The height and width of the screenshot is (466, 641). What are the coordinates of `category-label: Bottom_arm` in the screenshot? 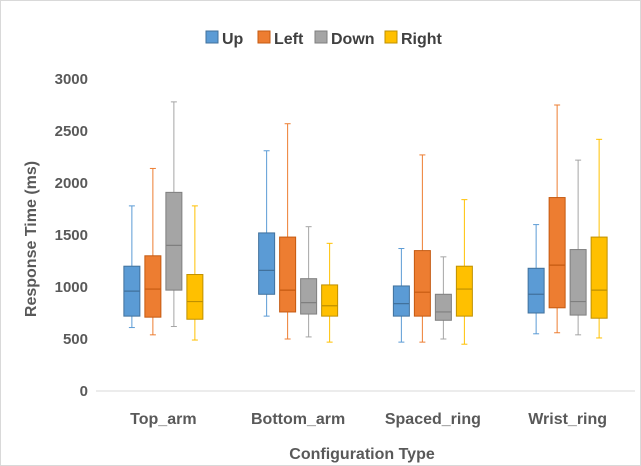 It's located at (298, 419).